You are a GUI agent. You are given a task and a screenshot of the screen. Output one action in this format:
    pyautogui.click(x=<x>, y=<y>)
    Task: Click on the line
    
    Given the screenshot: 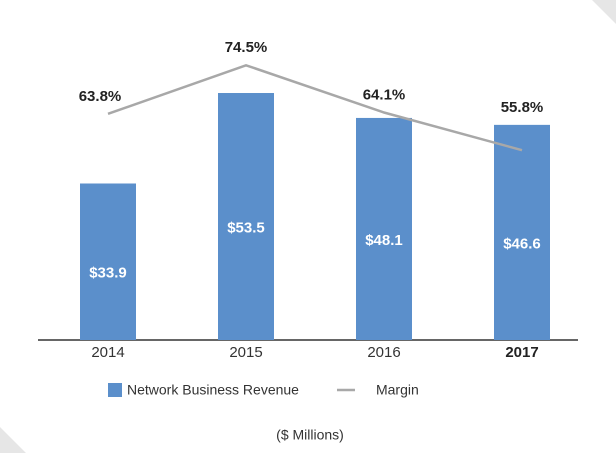 What is the action you would take?
    pyautogui.click(x=315, y=107)
    